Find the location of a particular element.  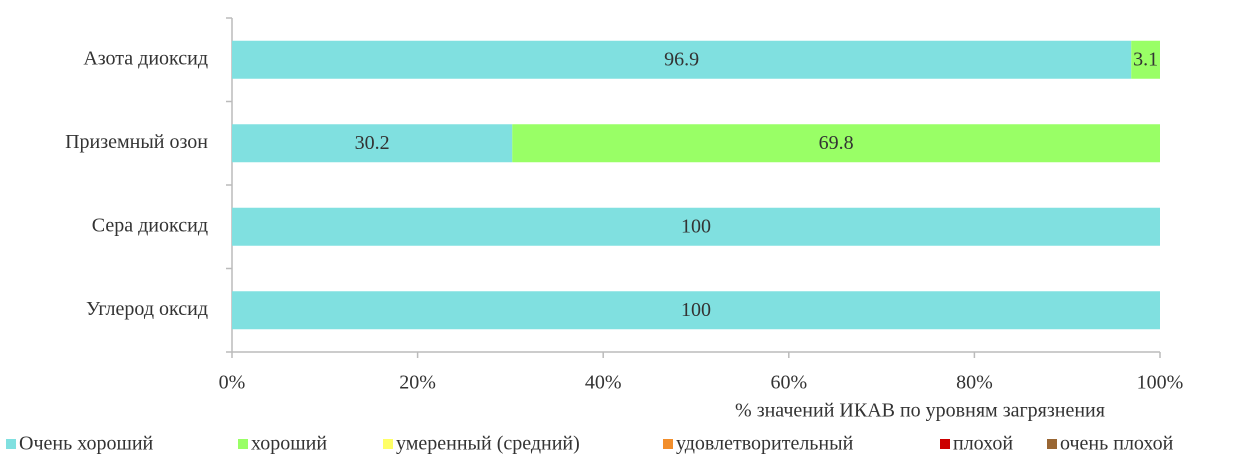

data-label: 69.8 is located at coordinates (836, 143).